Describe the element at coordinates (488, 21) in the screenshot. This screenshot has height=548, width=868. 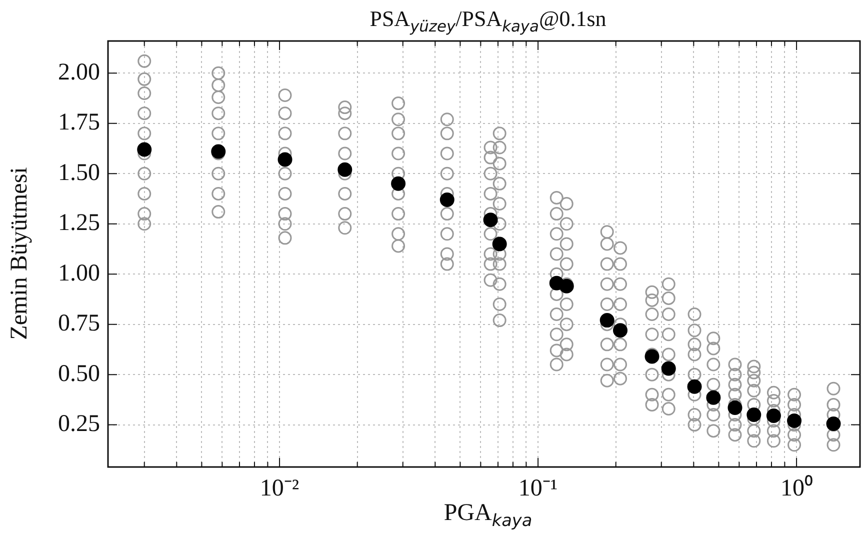
I see `chart-title: PSA$_{yüzey}$/PSA$_{kaya}$@0.1sn` at that location.